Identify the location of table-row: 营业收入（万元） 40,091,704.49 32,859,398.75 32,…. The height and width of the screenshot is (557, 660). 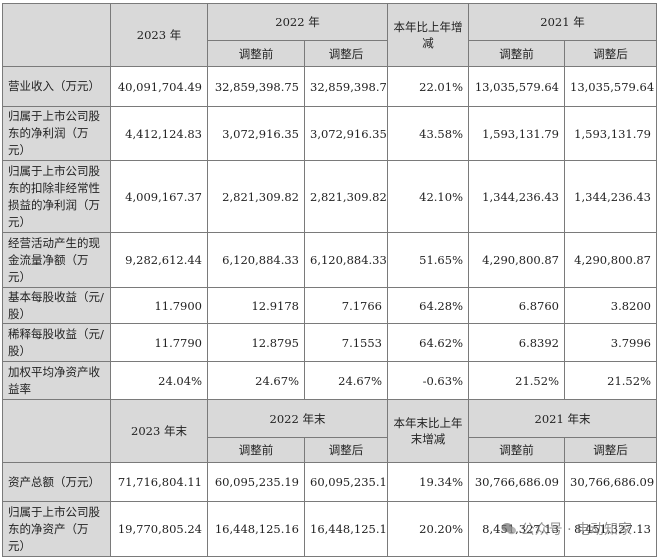
(329, 86).